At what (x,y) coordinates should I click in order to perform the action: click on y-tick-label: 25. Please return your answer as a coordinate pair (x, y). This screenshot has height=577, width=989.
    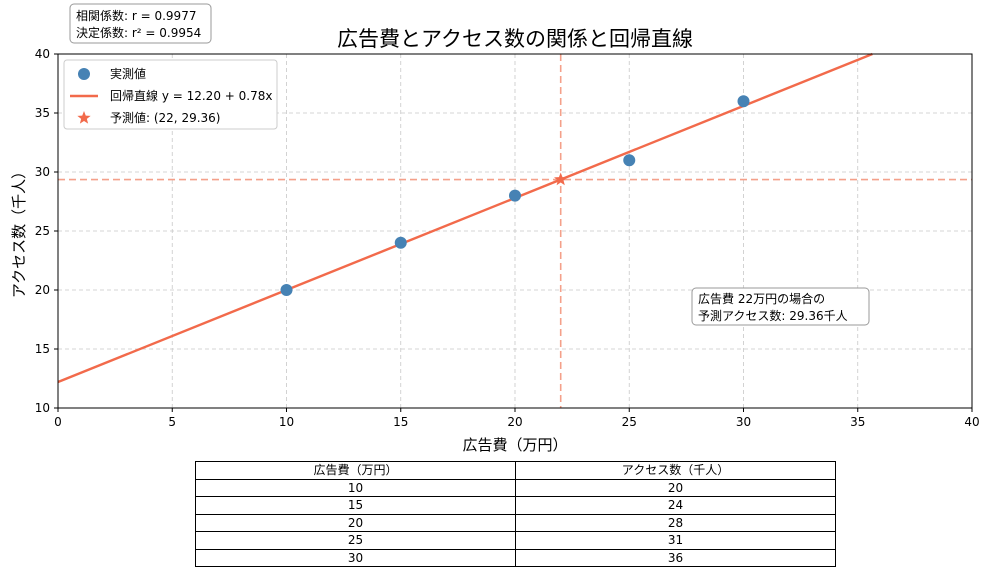
    Looking at the image, I should click on (42, 231).